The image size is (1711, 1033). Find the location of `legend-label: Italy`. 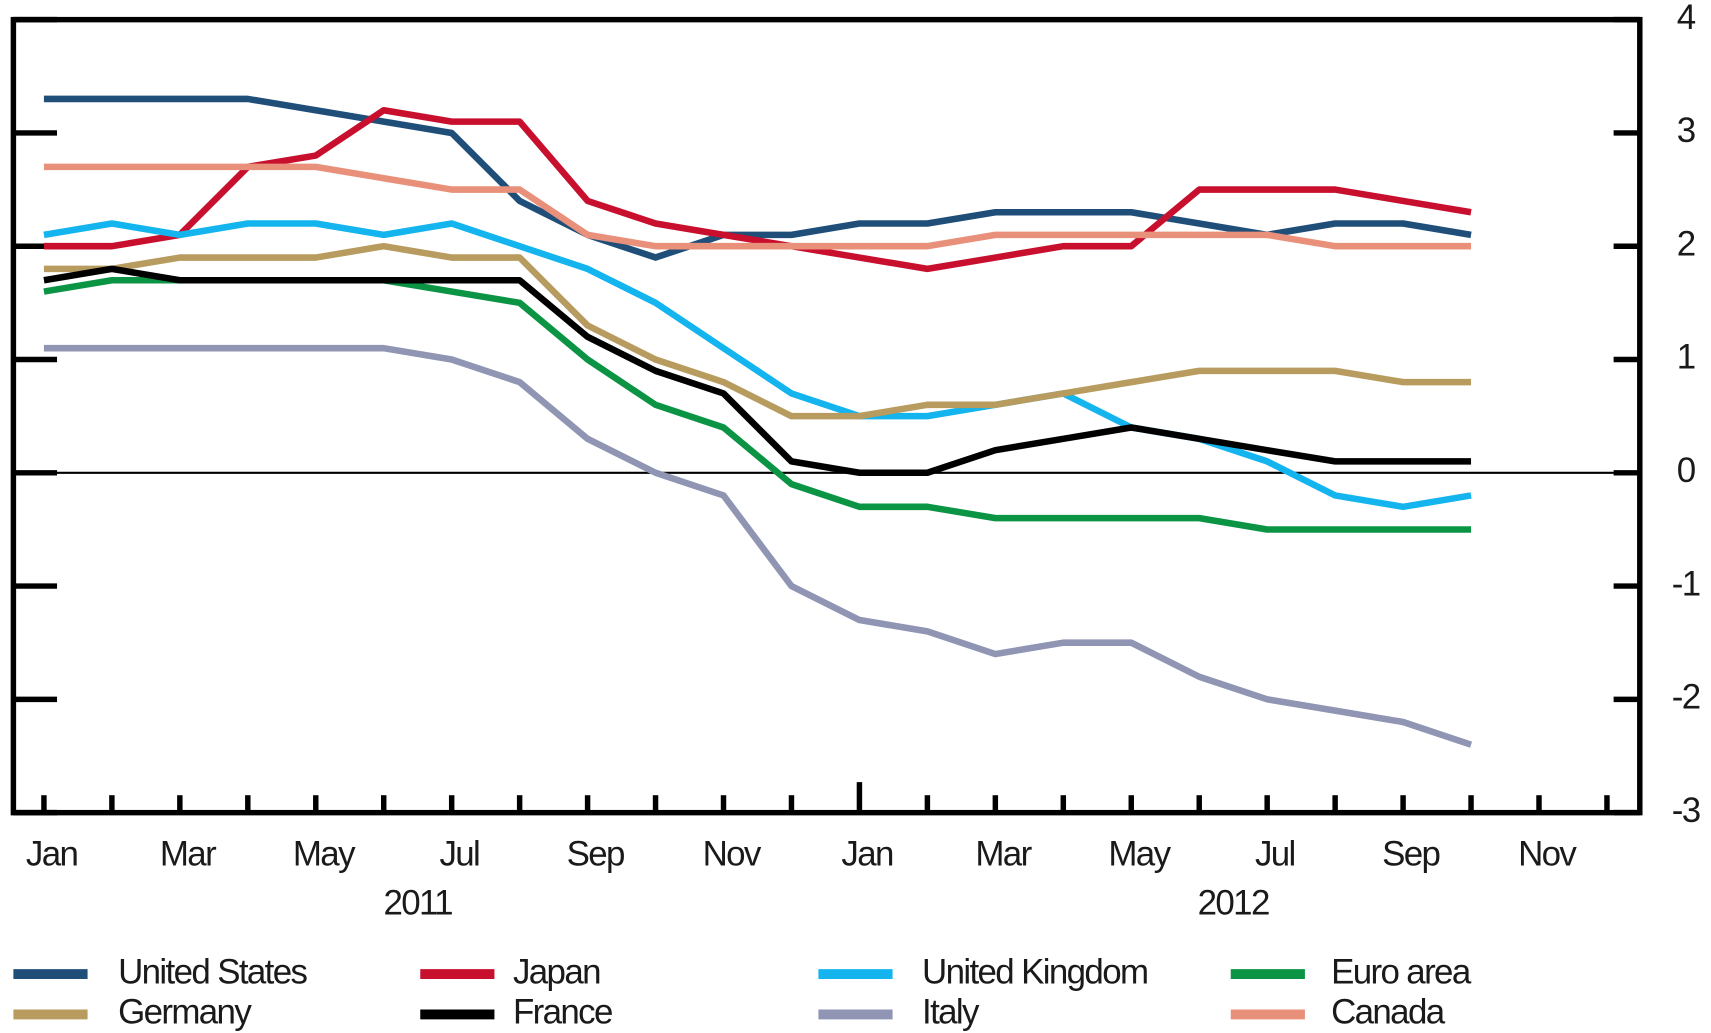

legend-label: Italy is located at coordinates (951, 1012).